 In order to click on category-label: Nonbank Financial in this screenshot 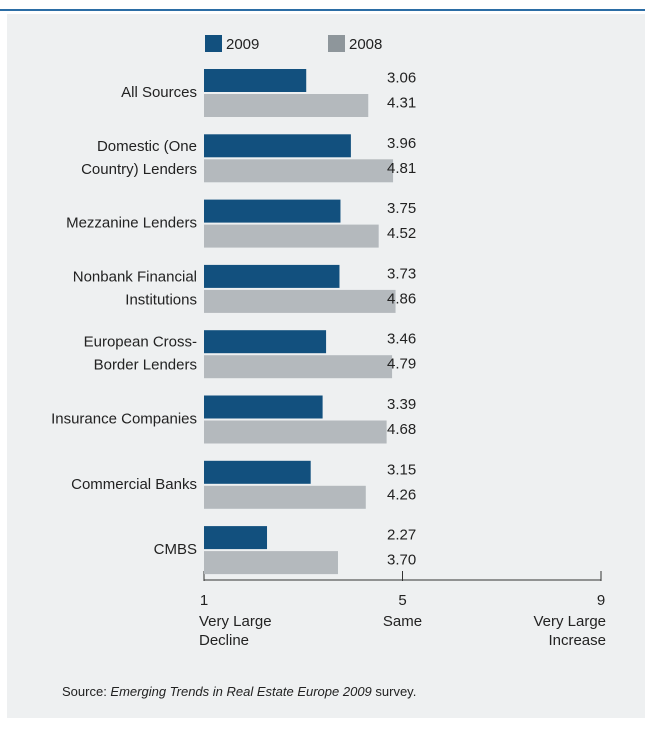, I will do `click(135, 276)`.